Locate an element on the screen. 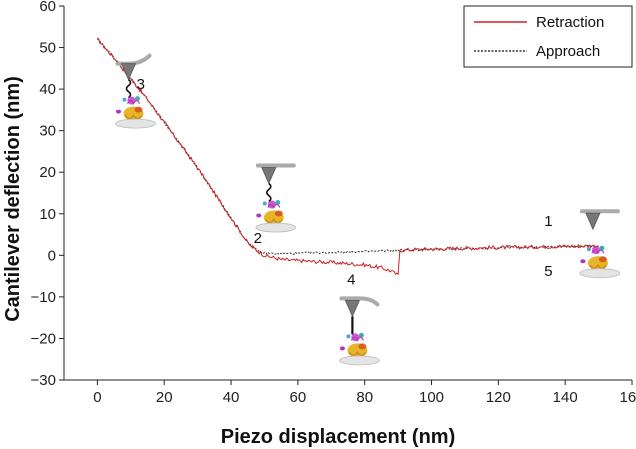  y-tick-label: −10 is located at coordinates (43, 297).